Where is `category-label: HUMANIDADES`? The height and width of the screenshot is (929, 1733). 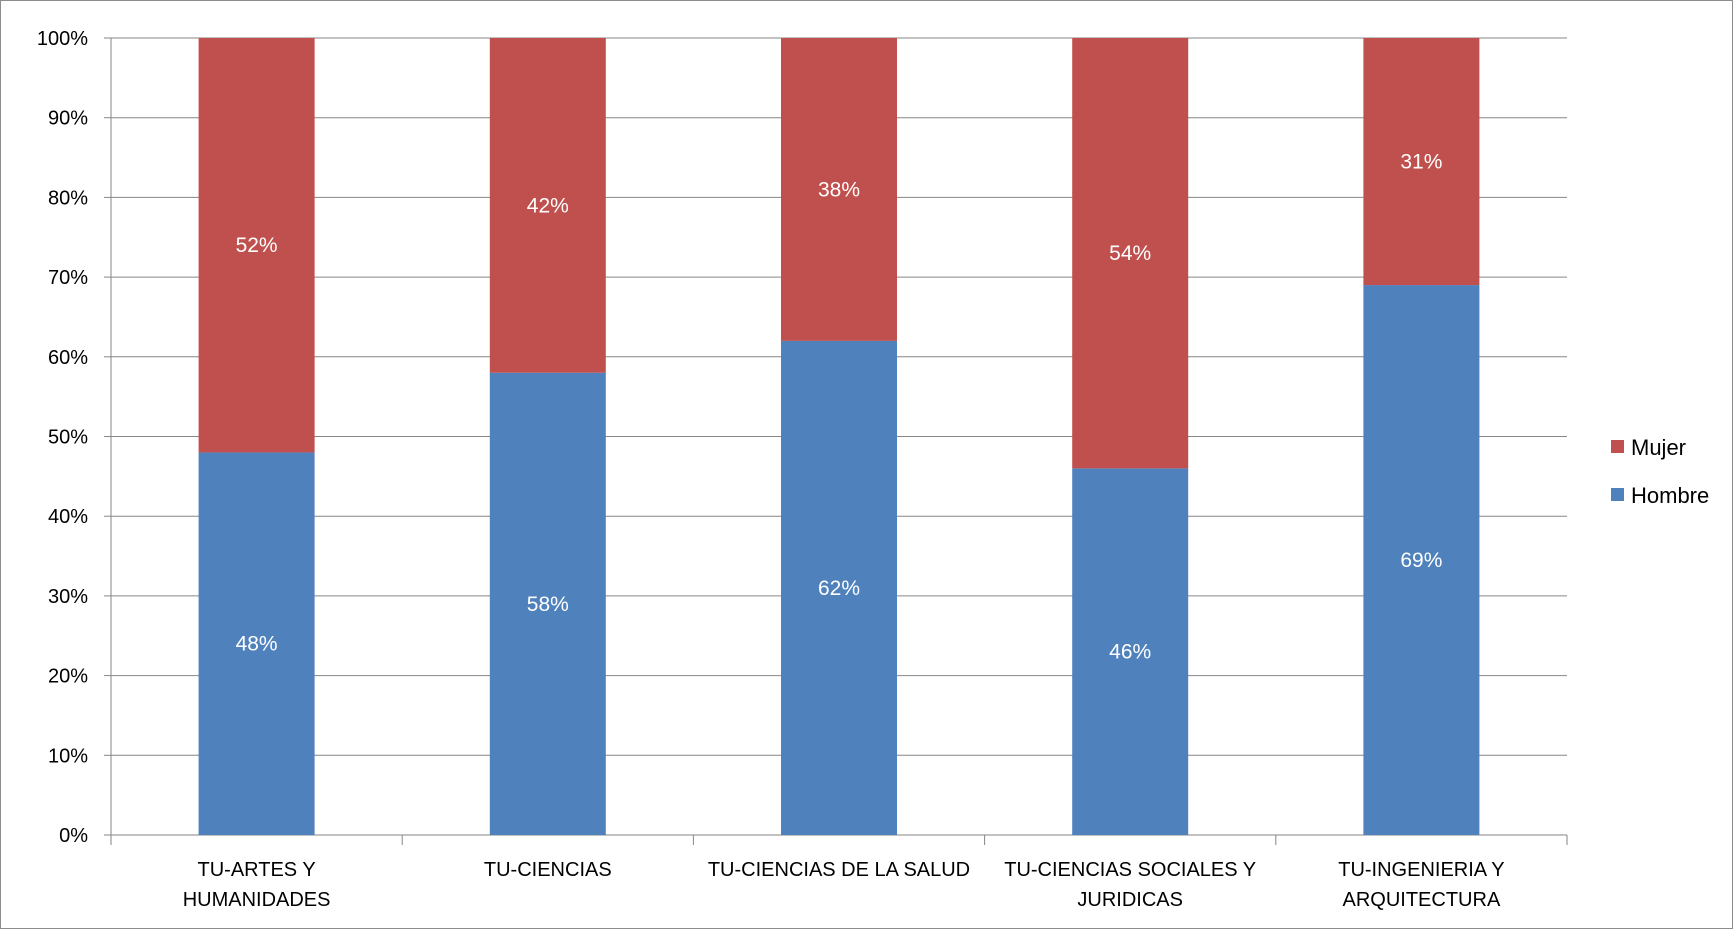
category-label: HUMANIDADES is located at coordinates (257, 900).